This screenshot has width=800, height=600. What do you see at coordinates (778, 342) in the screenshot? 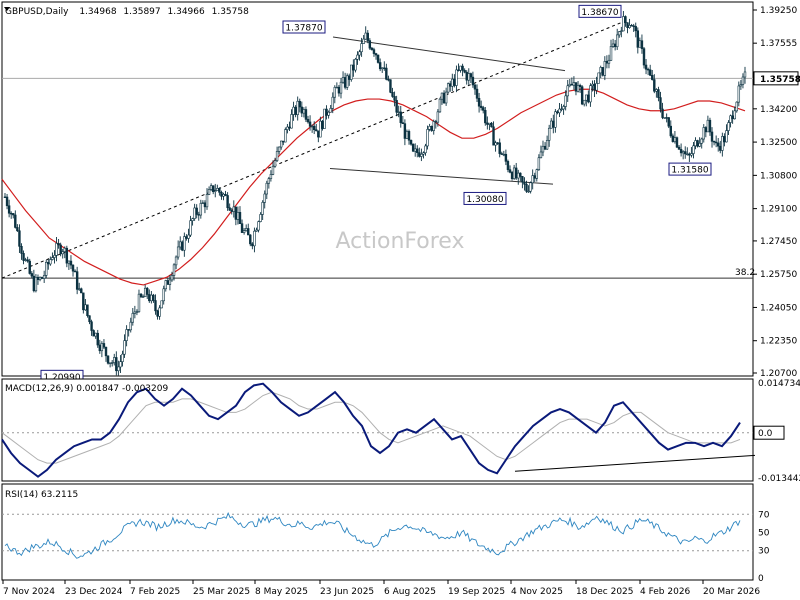
I see `price-tick-label: 1.22350` at bounding box center [778, 342].